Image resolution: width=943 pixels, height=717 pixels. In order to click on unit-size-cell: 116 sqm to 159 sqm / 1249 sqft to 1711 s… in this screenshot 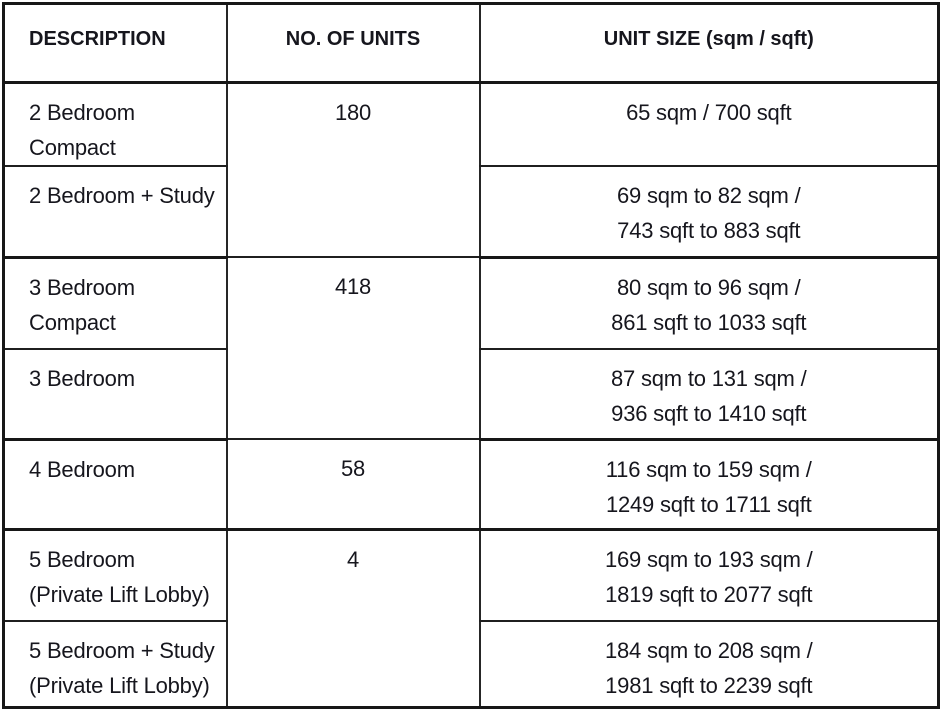, I will do `click(708, 485)`.